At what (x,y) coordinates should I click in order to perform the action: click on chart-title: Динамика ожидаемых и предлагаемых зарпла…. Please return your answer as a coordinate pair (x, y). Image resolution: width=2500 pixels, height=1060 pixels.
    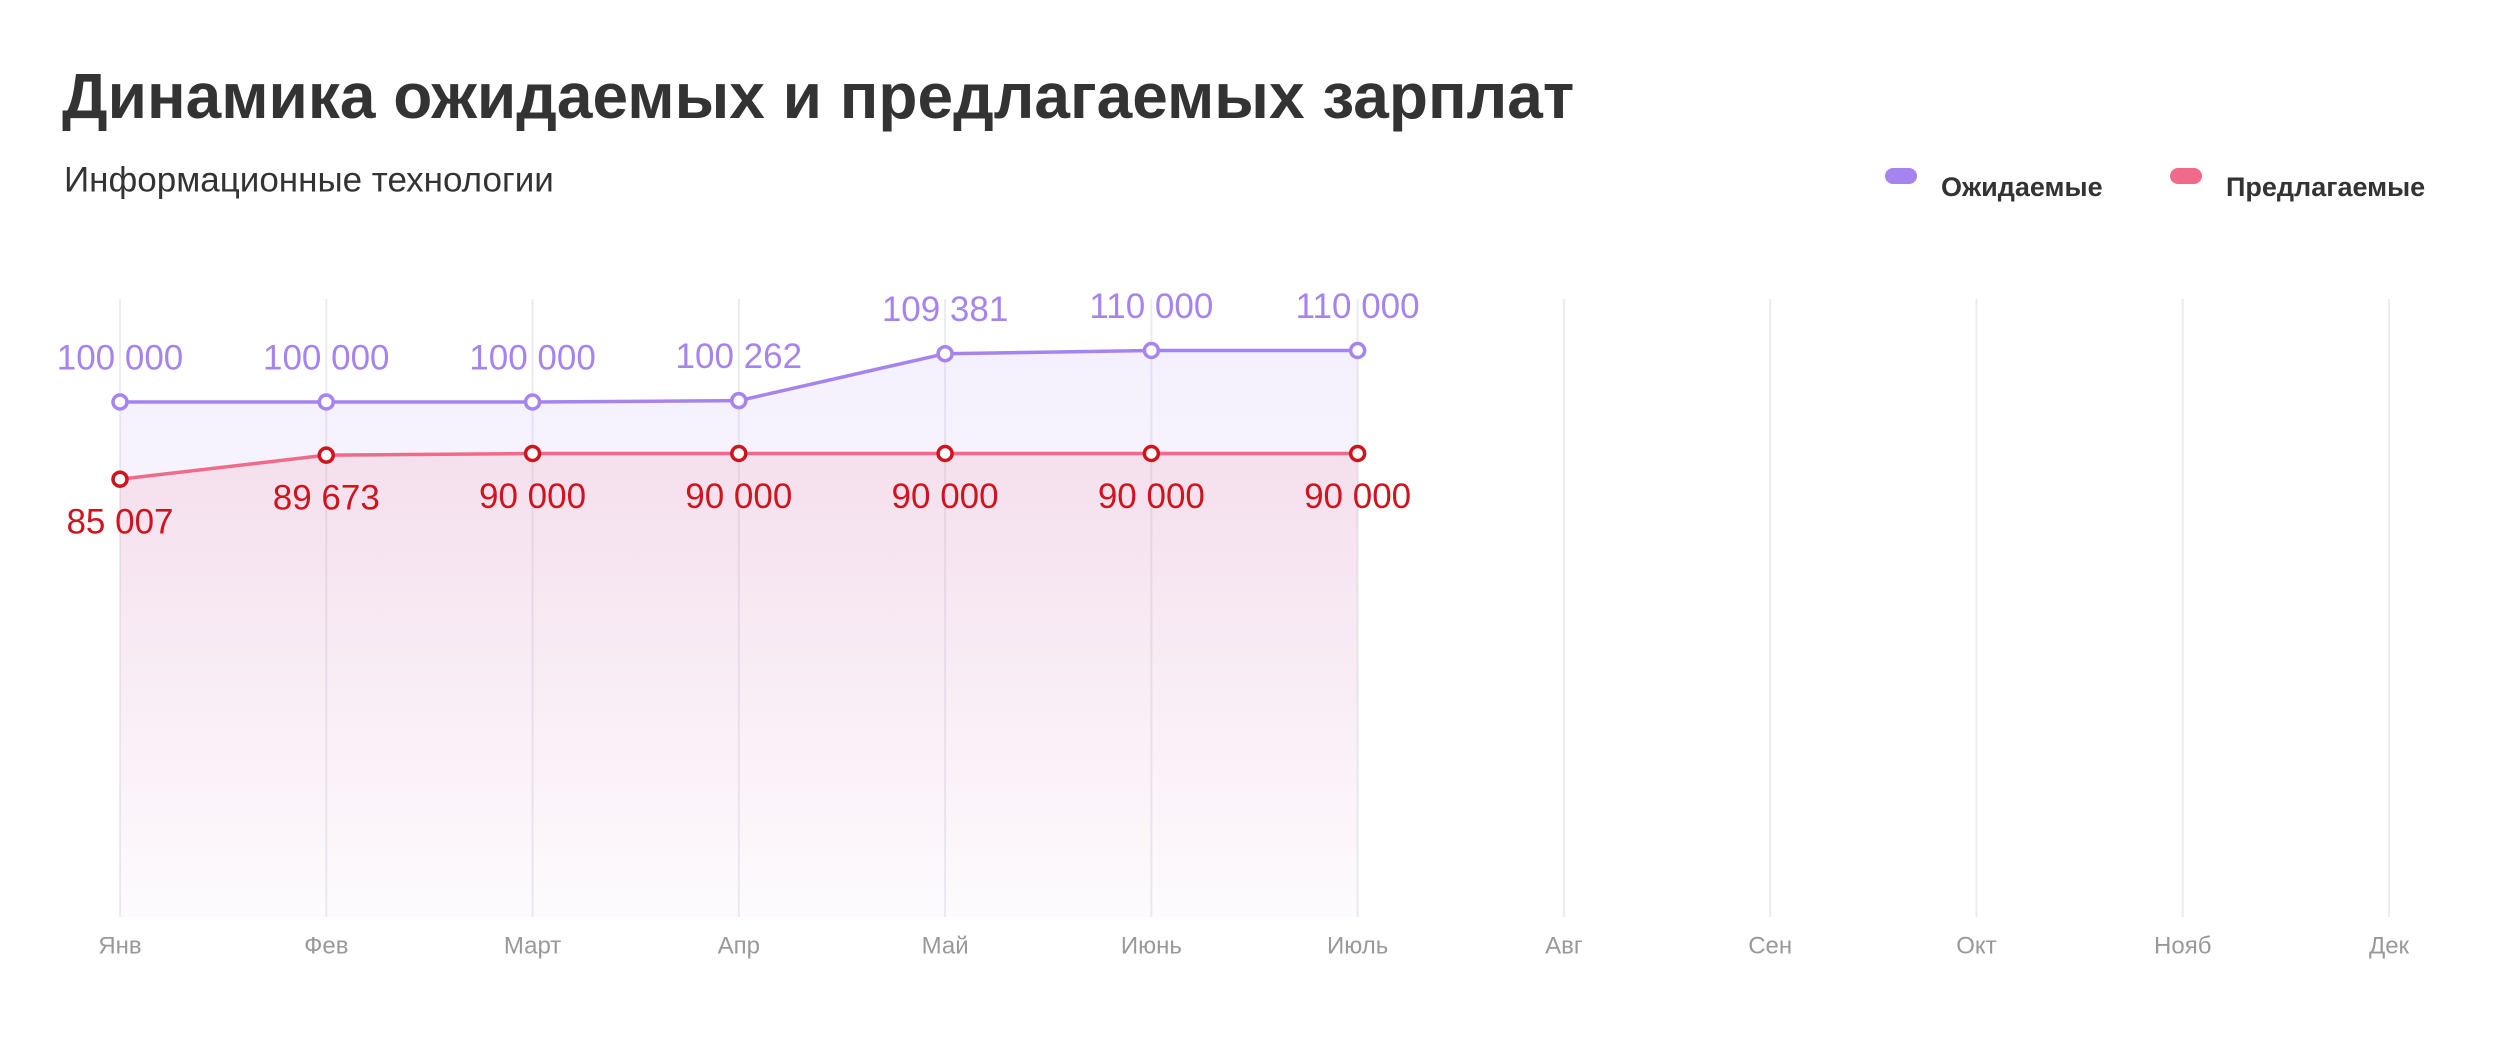
    Looking at the image, I should click on (818, 96).